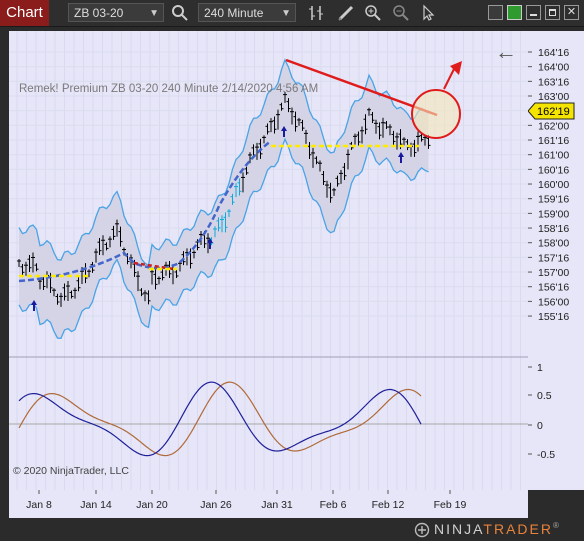 Image resolution: width=584 pixels, height=541 pixels. Describe the element at coordinates (553, 141) in the screenshot. I see `price-tick-label: 161'16` at that location.